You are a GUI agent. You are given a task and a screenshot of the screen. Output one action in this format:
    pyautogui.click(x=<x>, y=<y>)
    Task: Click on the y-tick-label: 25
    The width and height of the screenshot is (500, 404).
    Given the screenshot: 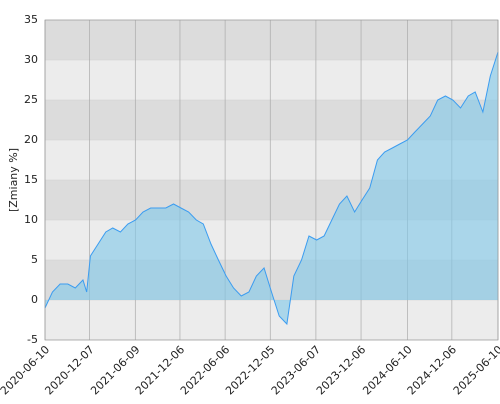 What is the action you would take?
    pyautogui.click(x=31, y=99)
    